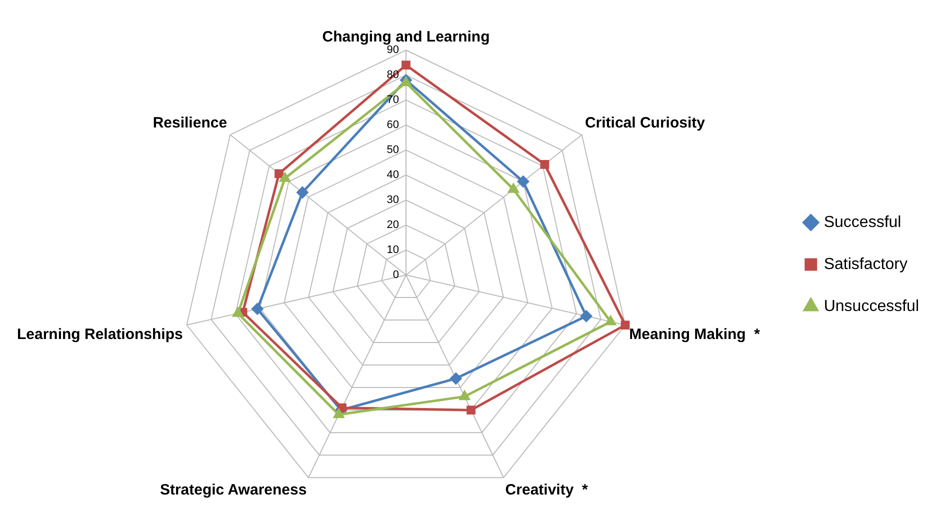 The image size is (939, 529). I want to click on y-tick-label: 40, so click(392, 175).